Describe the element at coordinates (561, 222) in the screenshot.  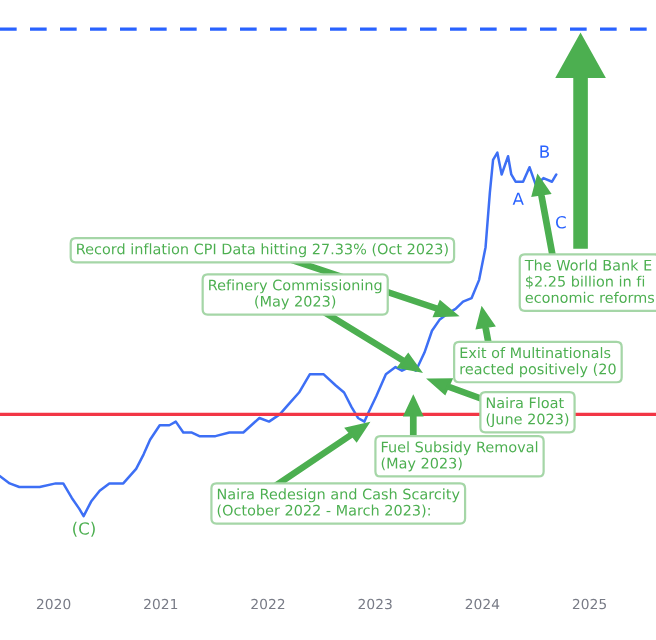
I see `annotation: C` at that location.